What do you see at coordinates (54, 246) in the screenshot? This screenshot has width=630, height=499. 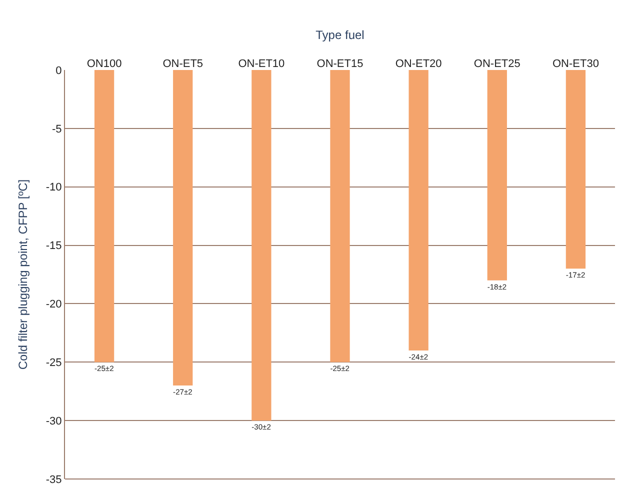 I see `y-tick-label: -15` at bounding box center [54, 246].